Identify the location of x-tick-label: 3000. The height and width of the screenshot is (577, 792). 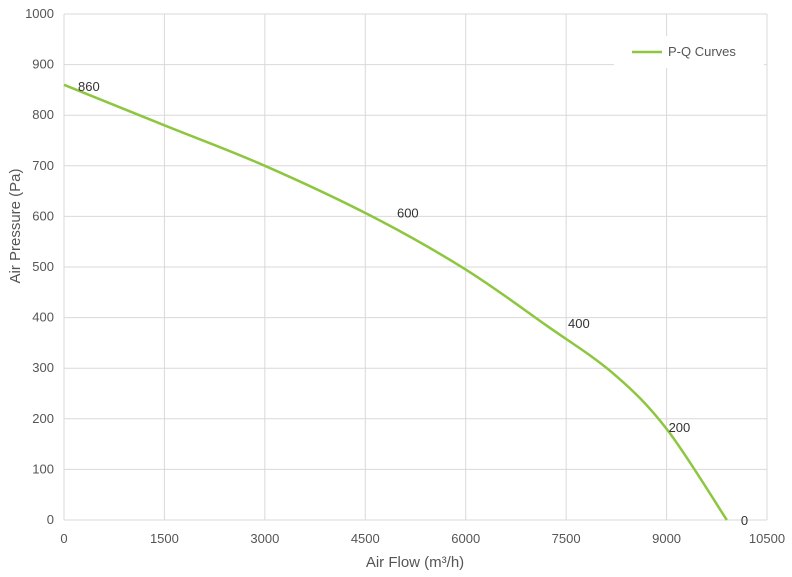
(264, 538).